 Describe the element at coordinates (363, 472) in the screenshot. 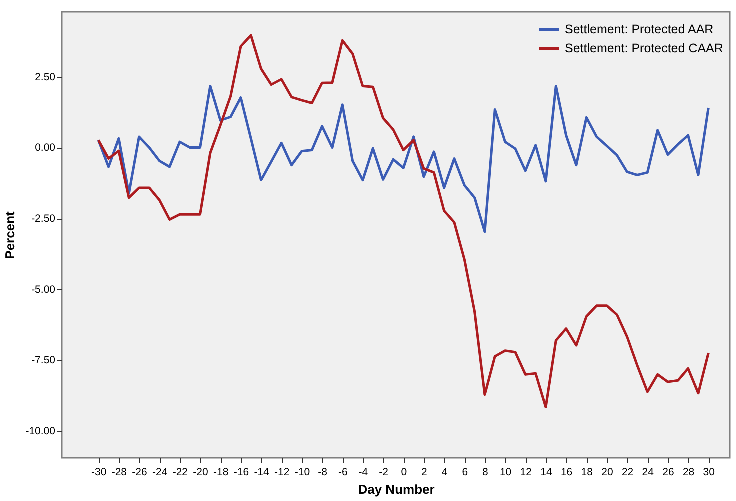

I see `x-tick-label: -4` at that location.